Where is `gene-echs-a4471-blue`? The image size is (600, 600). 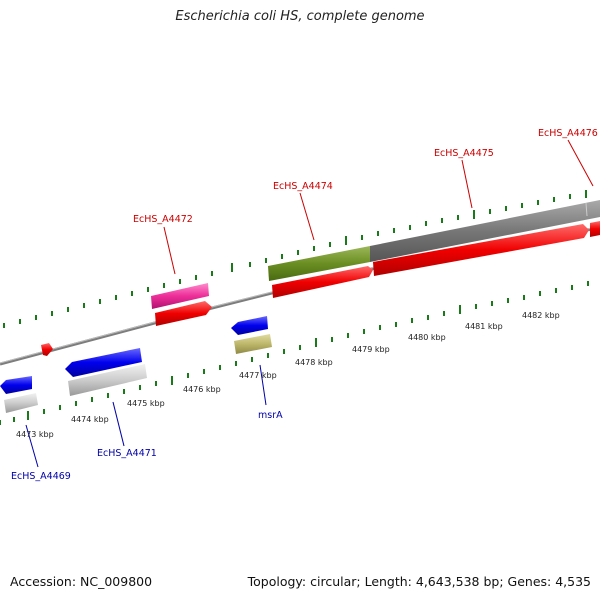
gene-echs-a4471-blue is located at coordinates (103, 362).